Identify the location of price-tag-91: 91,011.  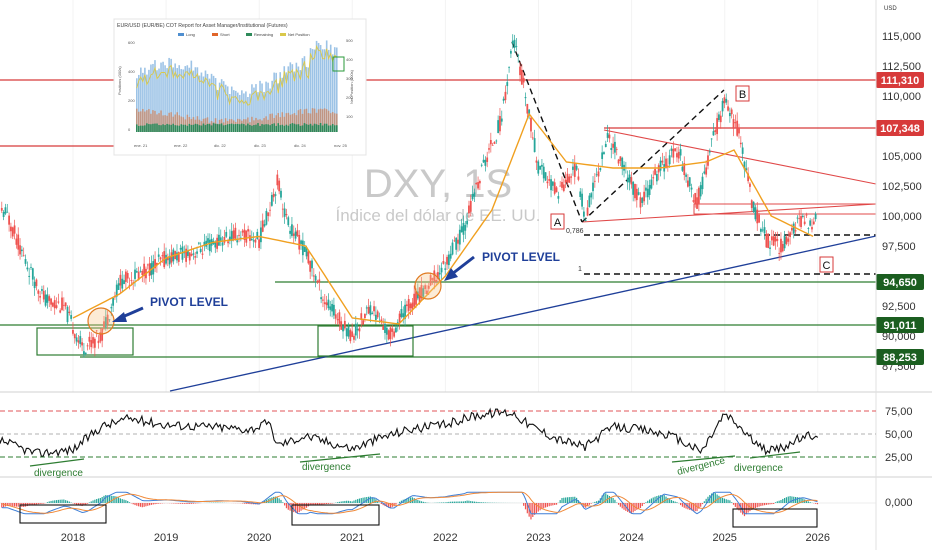
(900, 325).